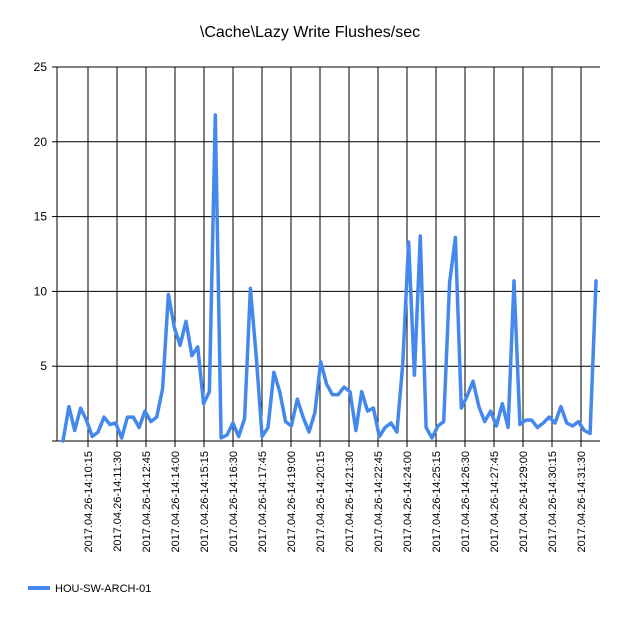  What do you see at coordinates (524, 502) in the screenshot?
I see `x-tick-label: 2017.04.26-14:29:00` at bounding box center [524, 502].